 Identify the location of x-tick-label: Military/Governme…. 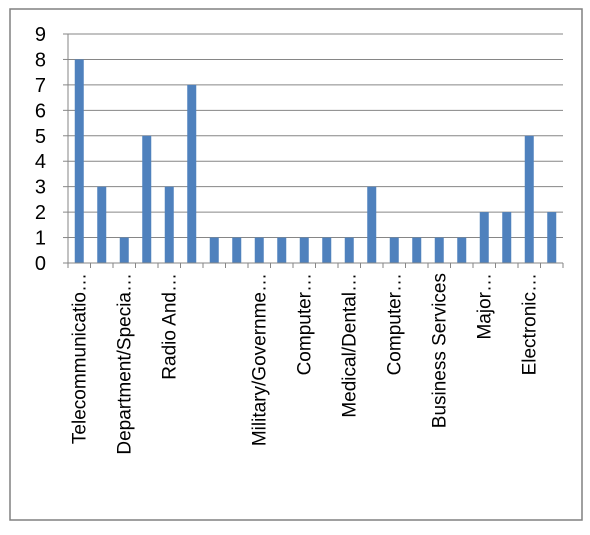
(259, 359).